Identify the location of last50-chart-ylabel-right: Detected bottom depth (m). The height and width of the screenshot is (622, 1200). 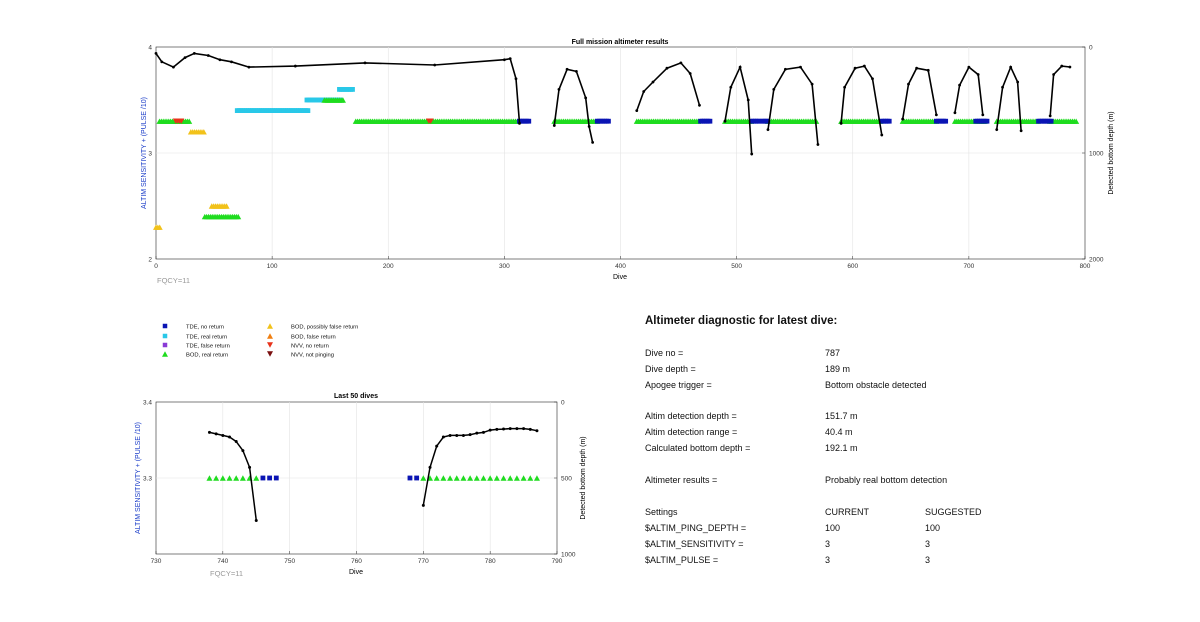
(583, 477).